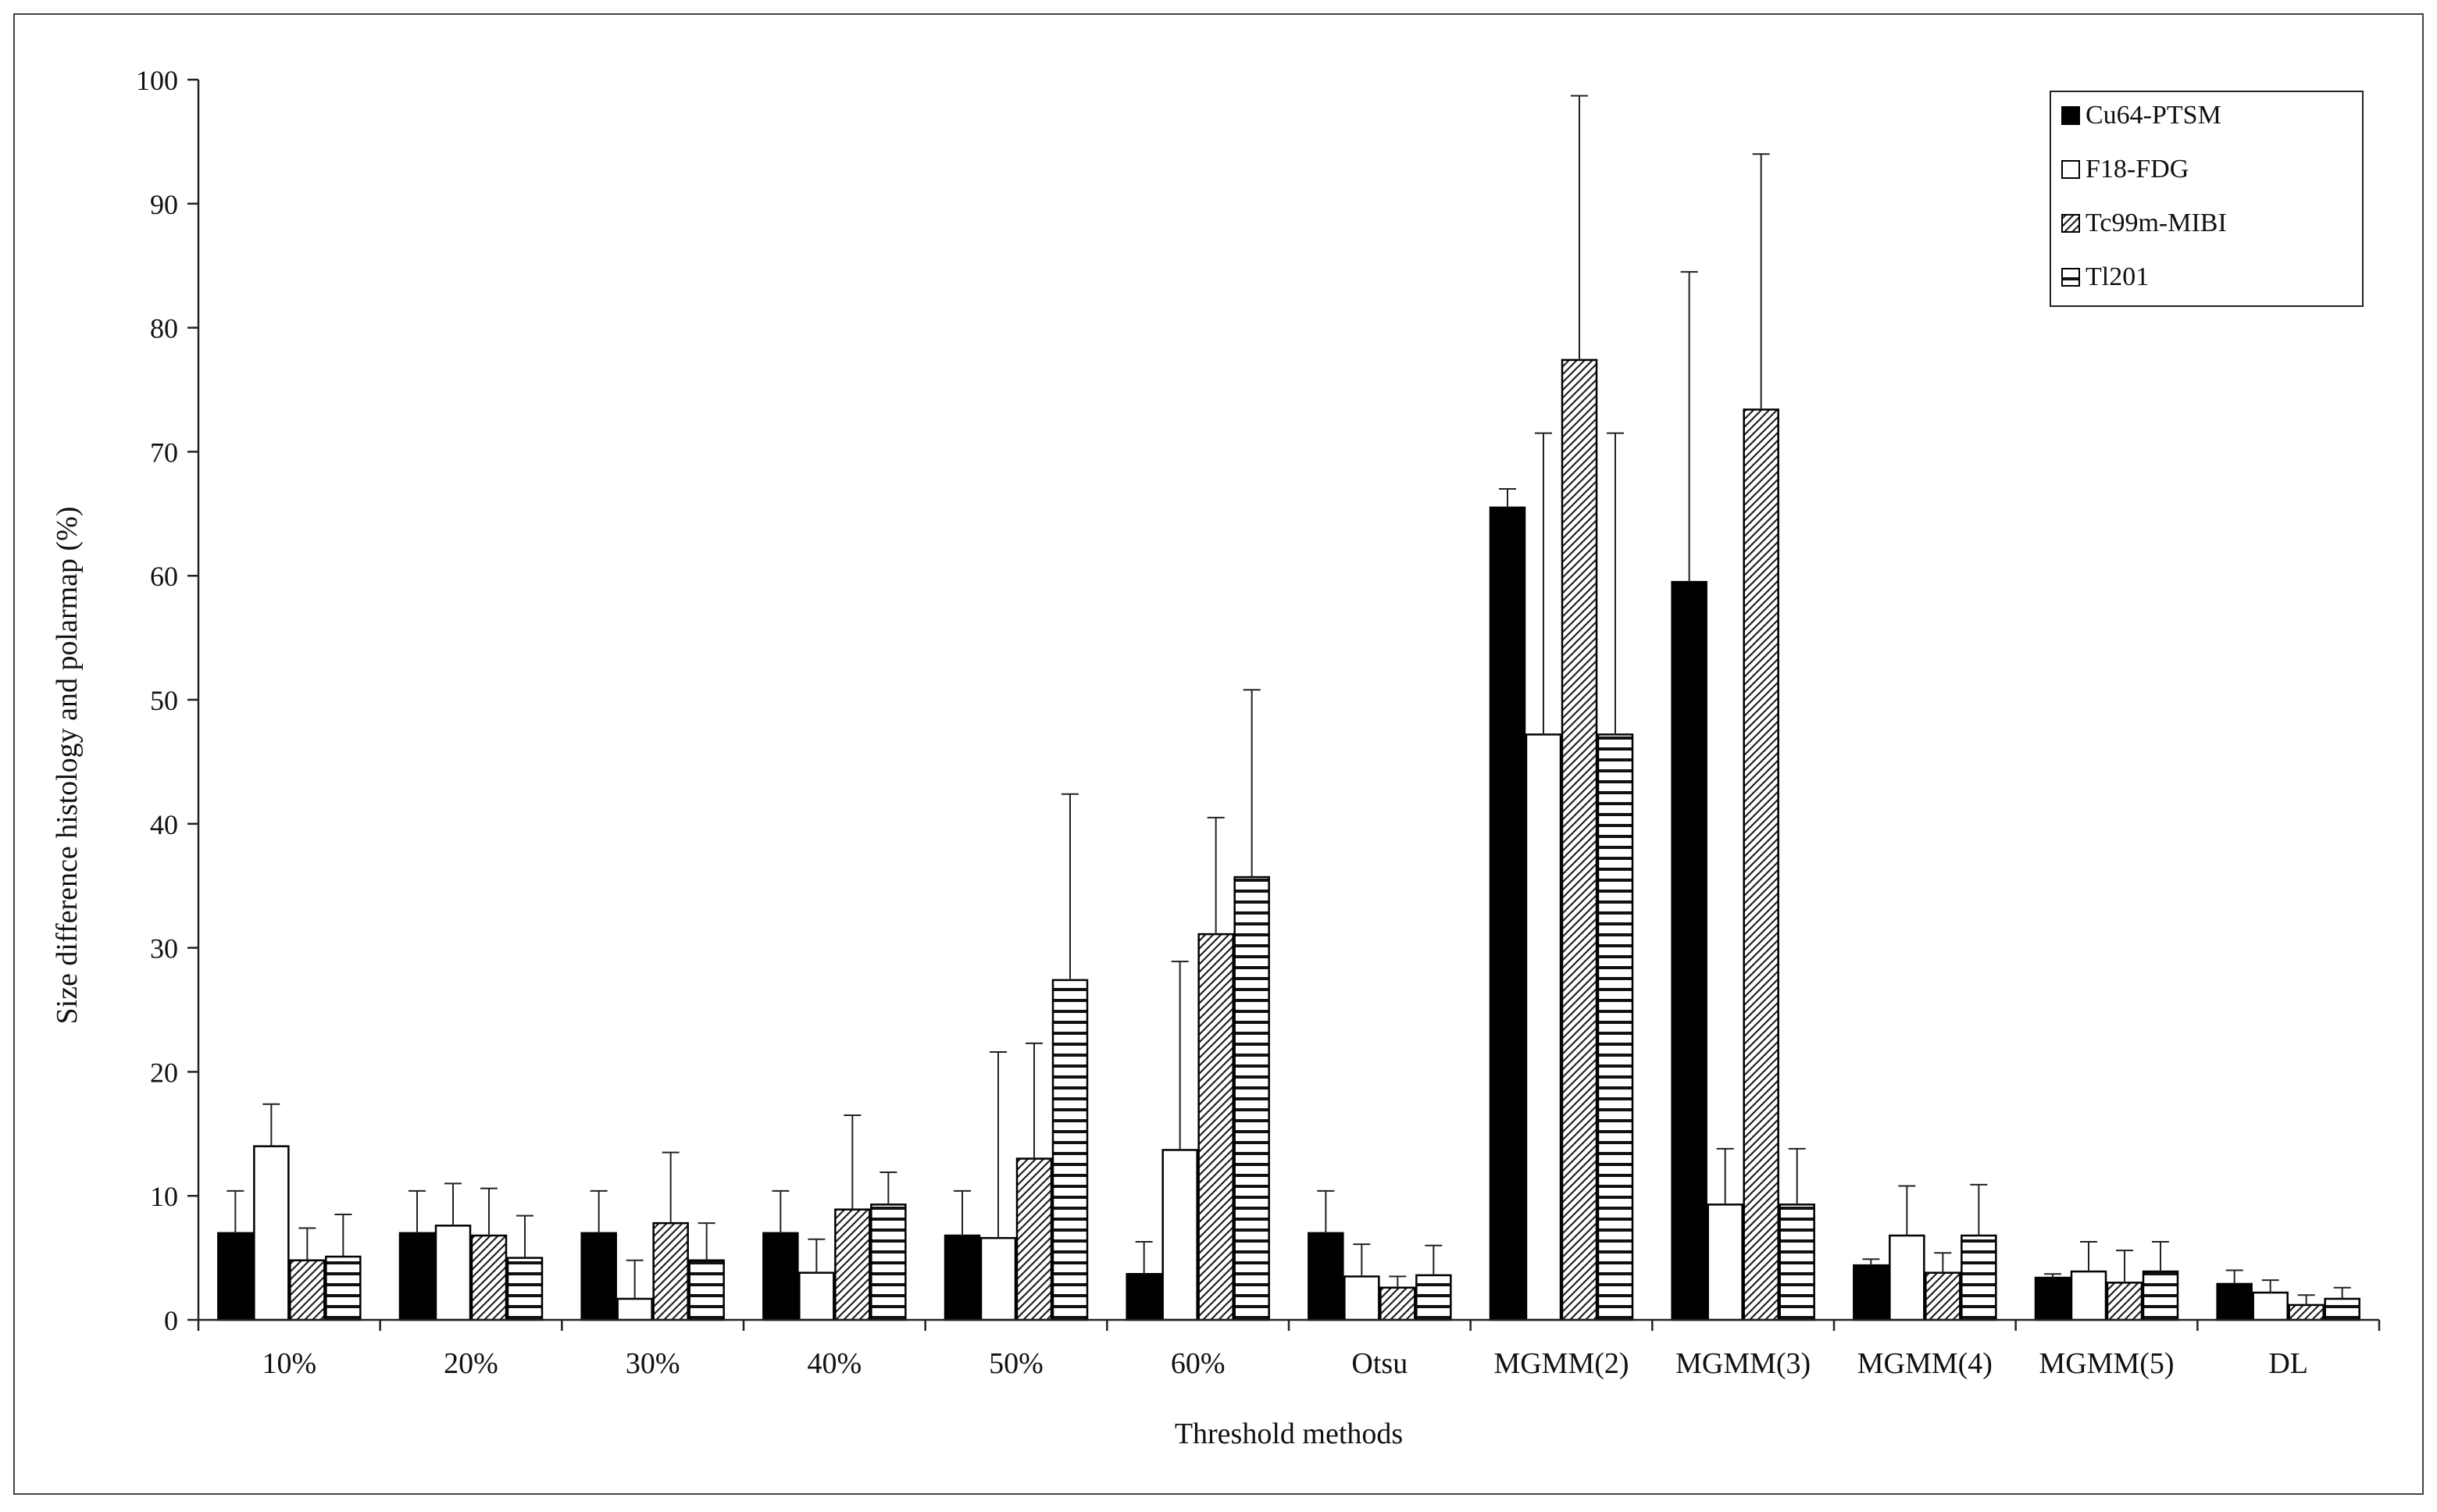 This screenshot has width=2437, height=1512. Describe the element at coordinates (1016, 1363) in the screenshot. I see `x-tick-label: 50%` at that location.